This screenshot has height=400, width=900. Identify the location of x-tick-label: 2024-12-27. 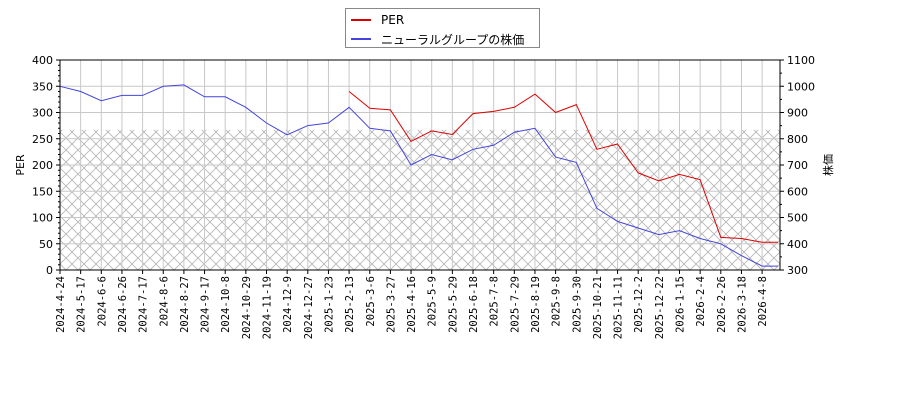
(309, 307).